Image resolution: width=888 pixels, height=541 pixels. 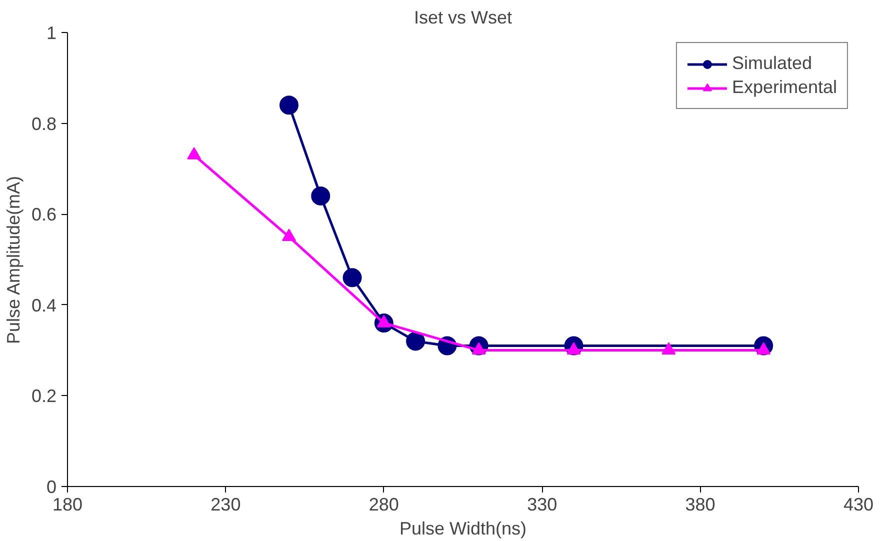 I want to click on x-tick-label: 180, so click(x=67, y=504).